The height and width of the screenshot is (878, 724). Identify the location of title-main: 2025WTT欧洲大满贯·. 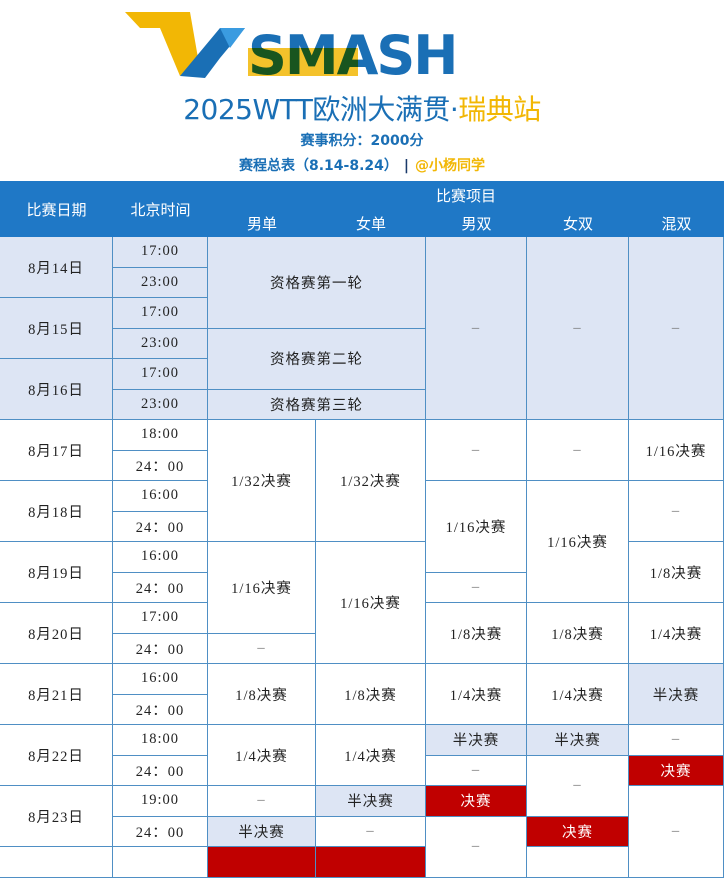
(321, 109).